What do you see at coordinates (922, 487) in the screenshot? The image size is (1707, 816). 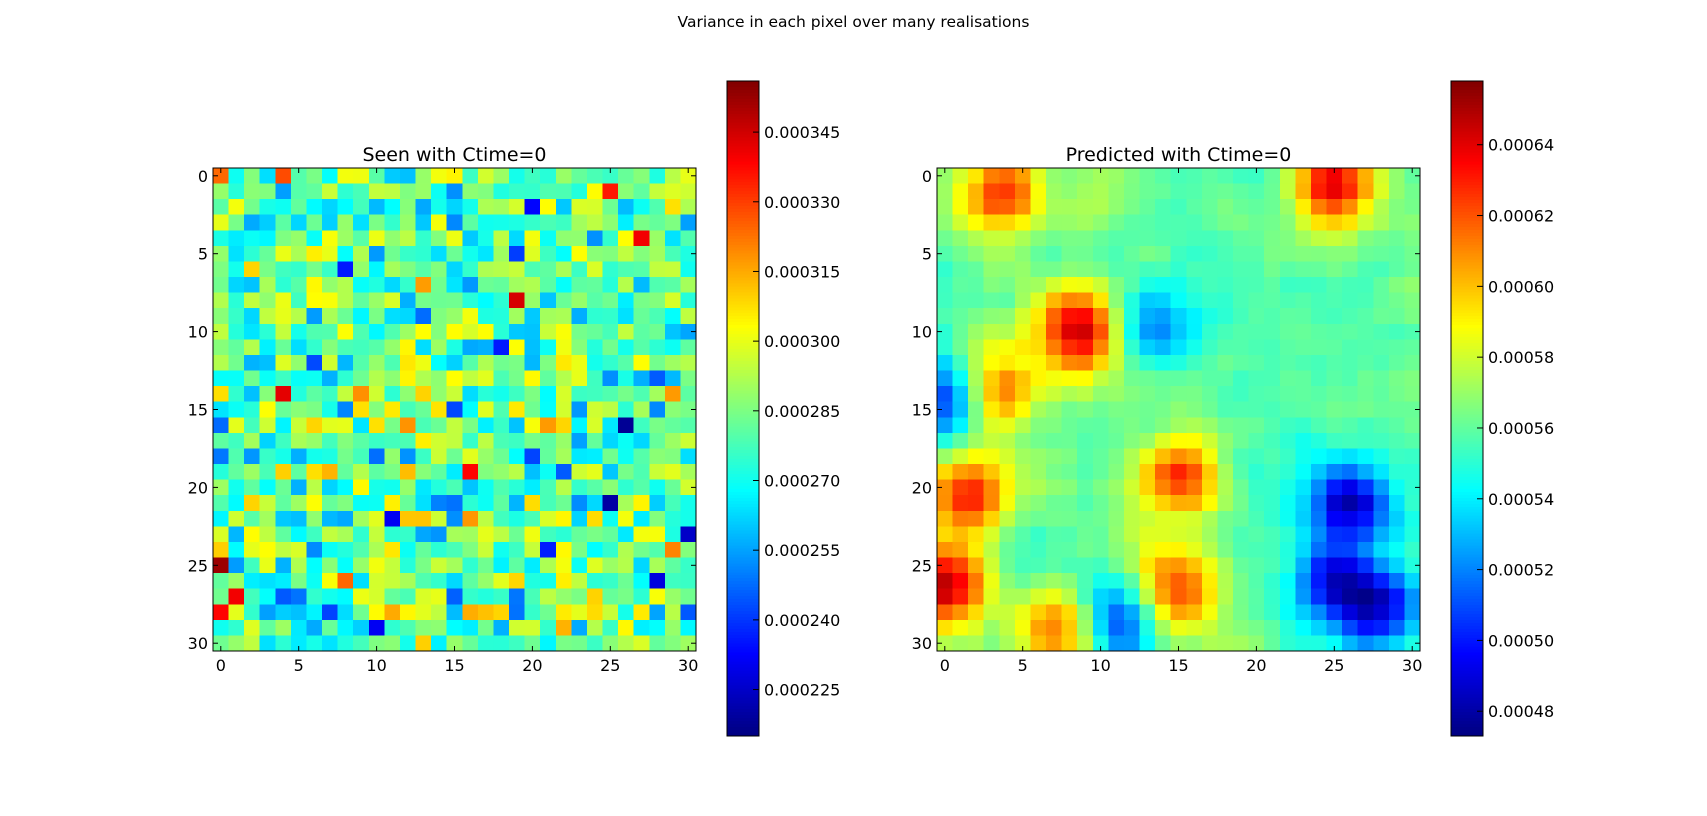 I see `y-tick-label: 20` at bounding box center [922, 487].